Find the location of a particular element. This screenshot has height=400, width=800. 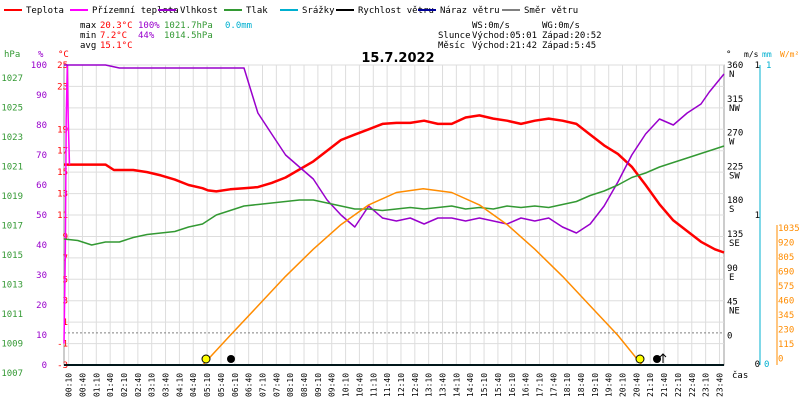

hpa-tick-label: 1019 is located at coordinates (12, 197).